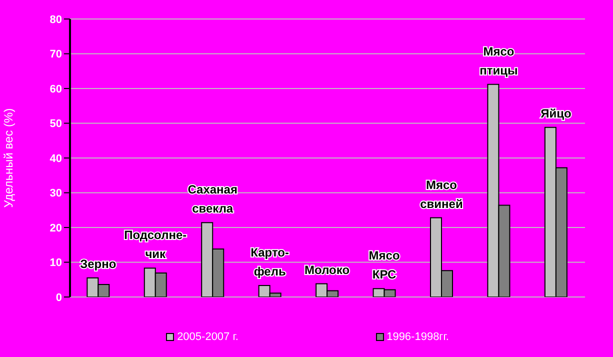  Describe the element at coordinates (56, 158) in the screenshot. I see `y-tick-label: 40` at that location.